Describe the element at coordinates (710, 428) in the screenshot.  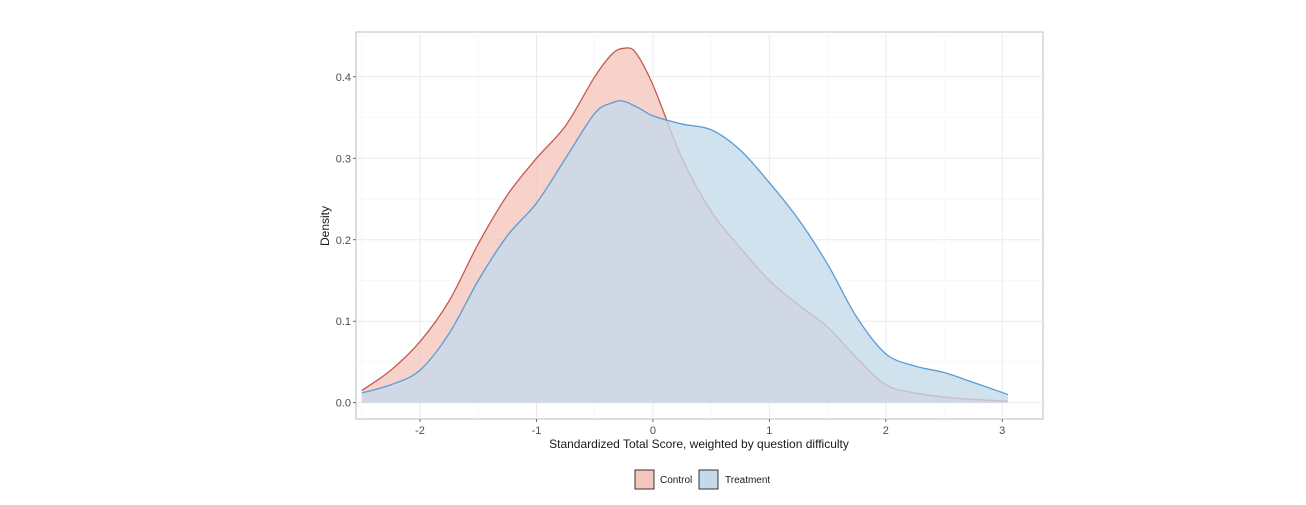
I see `x-axis-ticks: -2 -1 0 1 2 3` at that location.